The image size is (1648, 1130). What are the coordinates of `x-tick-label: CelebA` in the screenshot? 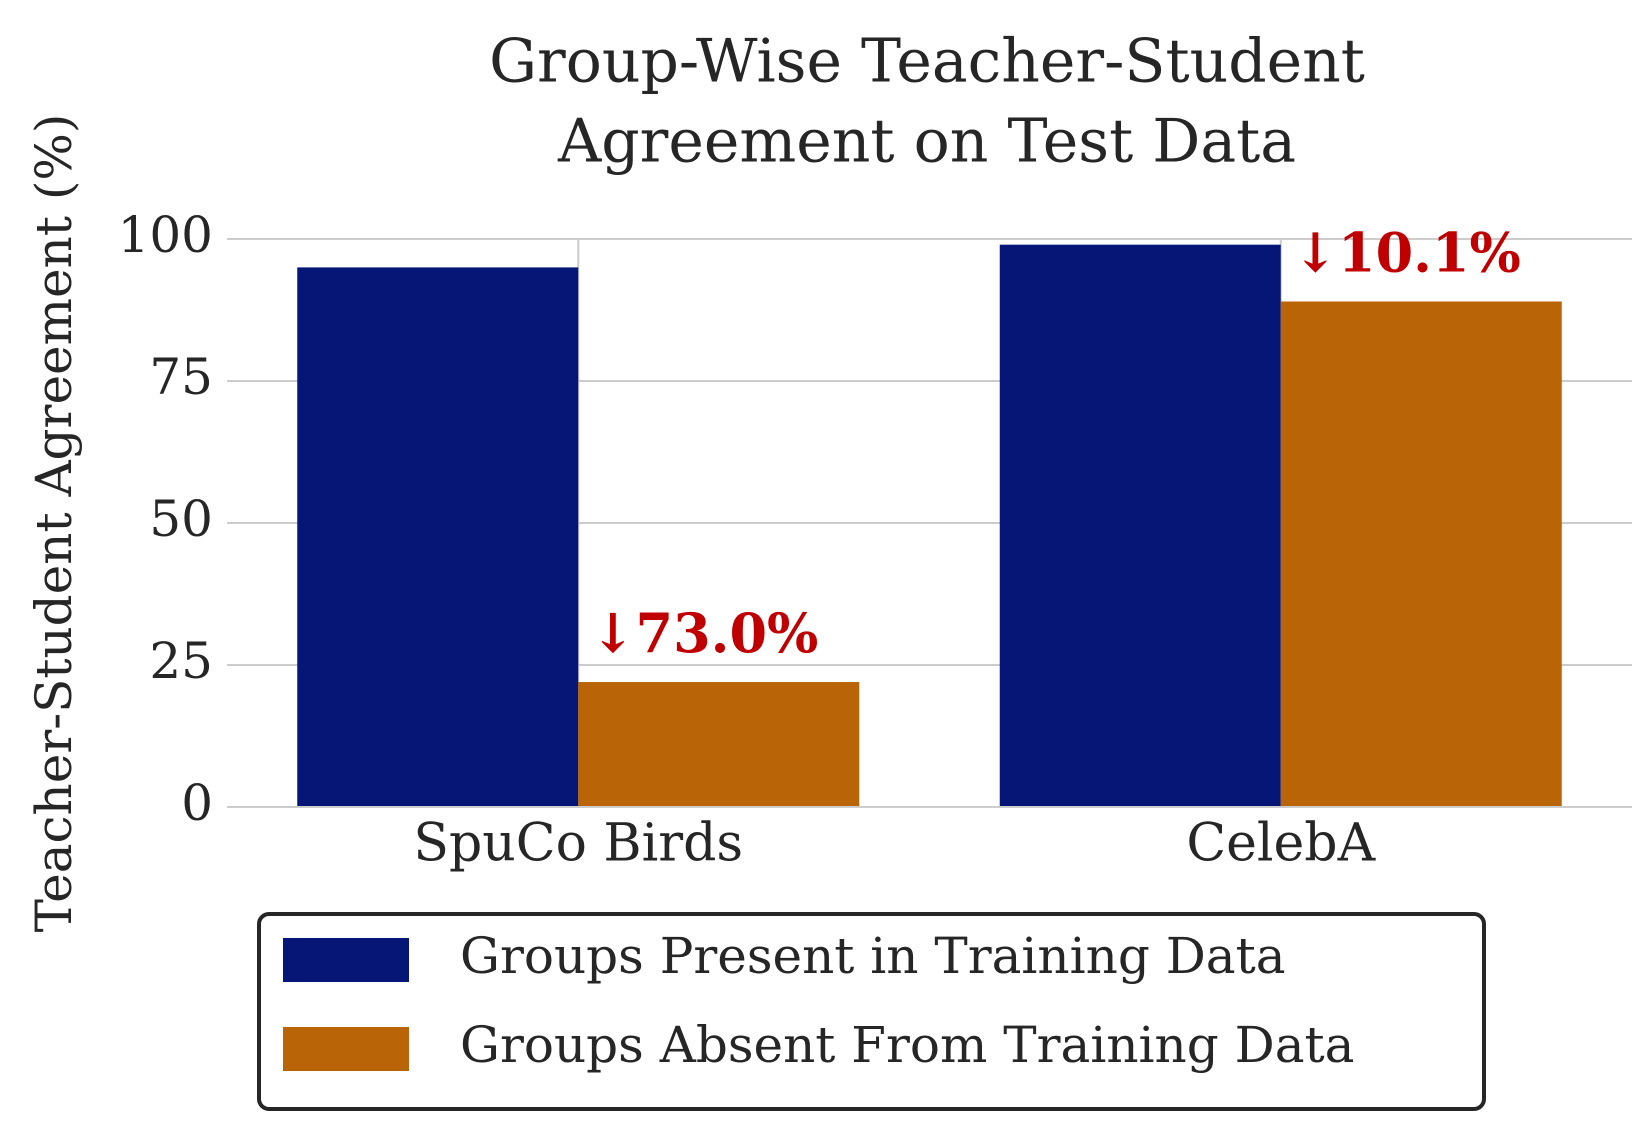 It's located at (1281, 844).